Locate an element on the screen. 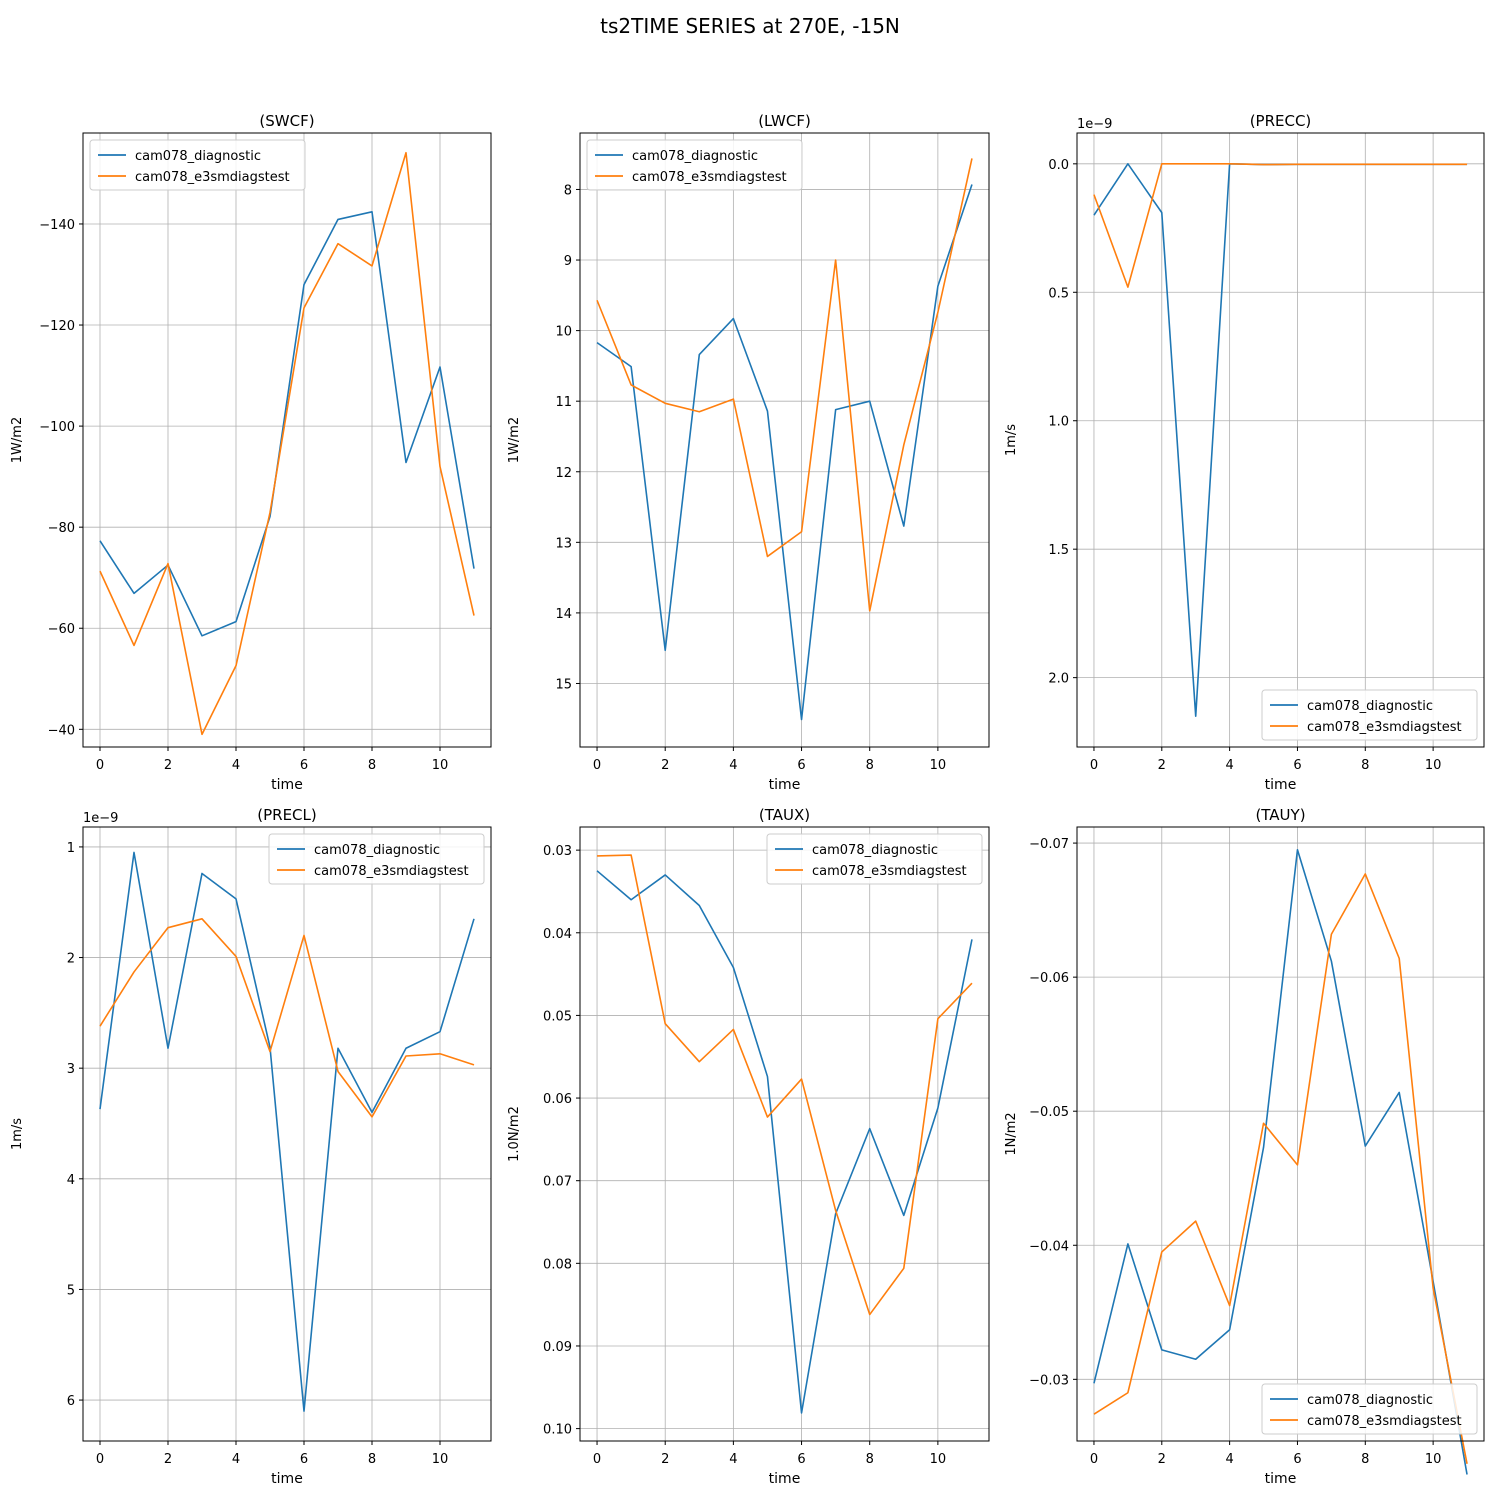  subplot-title: (TAUY) is located at coordinates (1280, 815).